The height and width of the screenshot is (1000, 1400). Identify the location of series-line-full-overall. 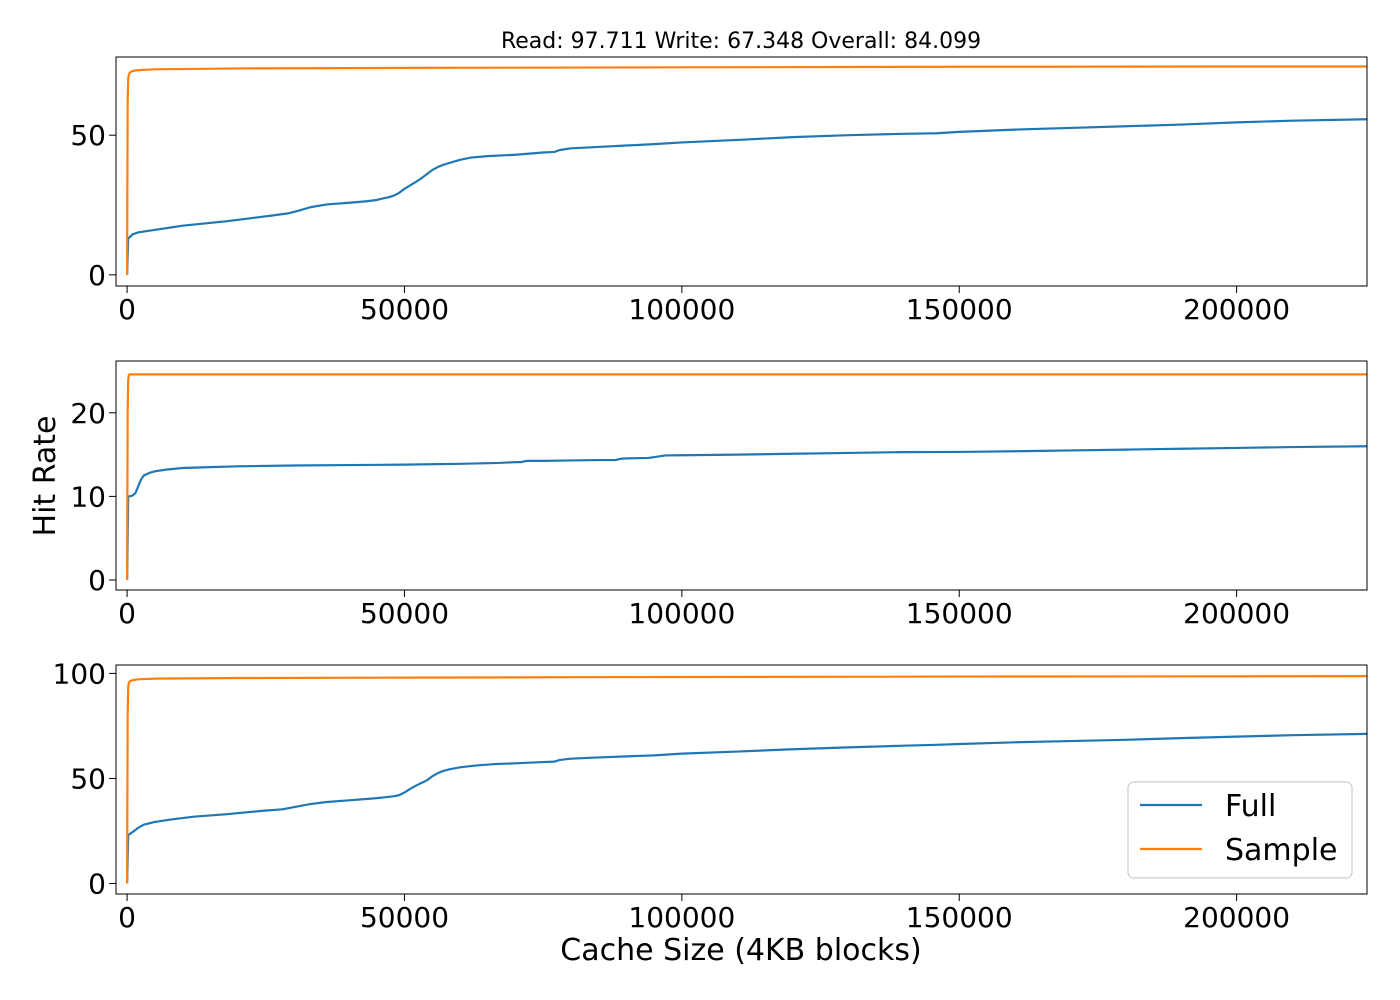
(746, 808).